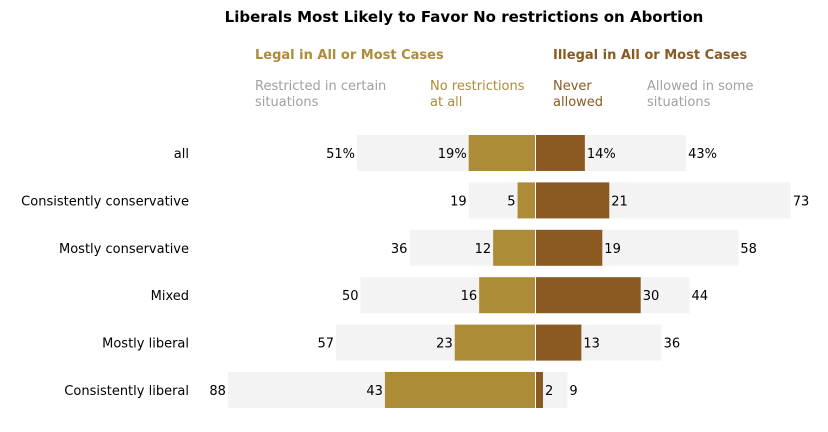  I want to click on category-label: Mixed, so click(170, 296).